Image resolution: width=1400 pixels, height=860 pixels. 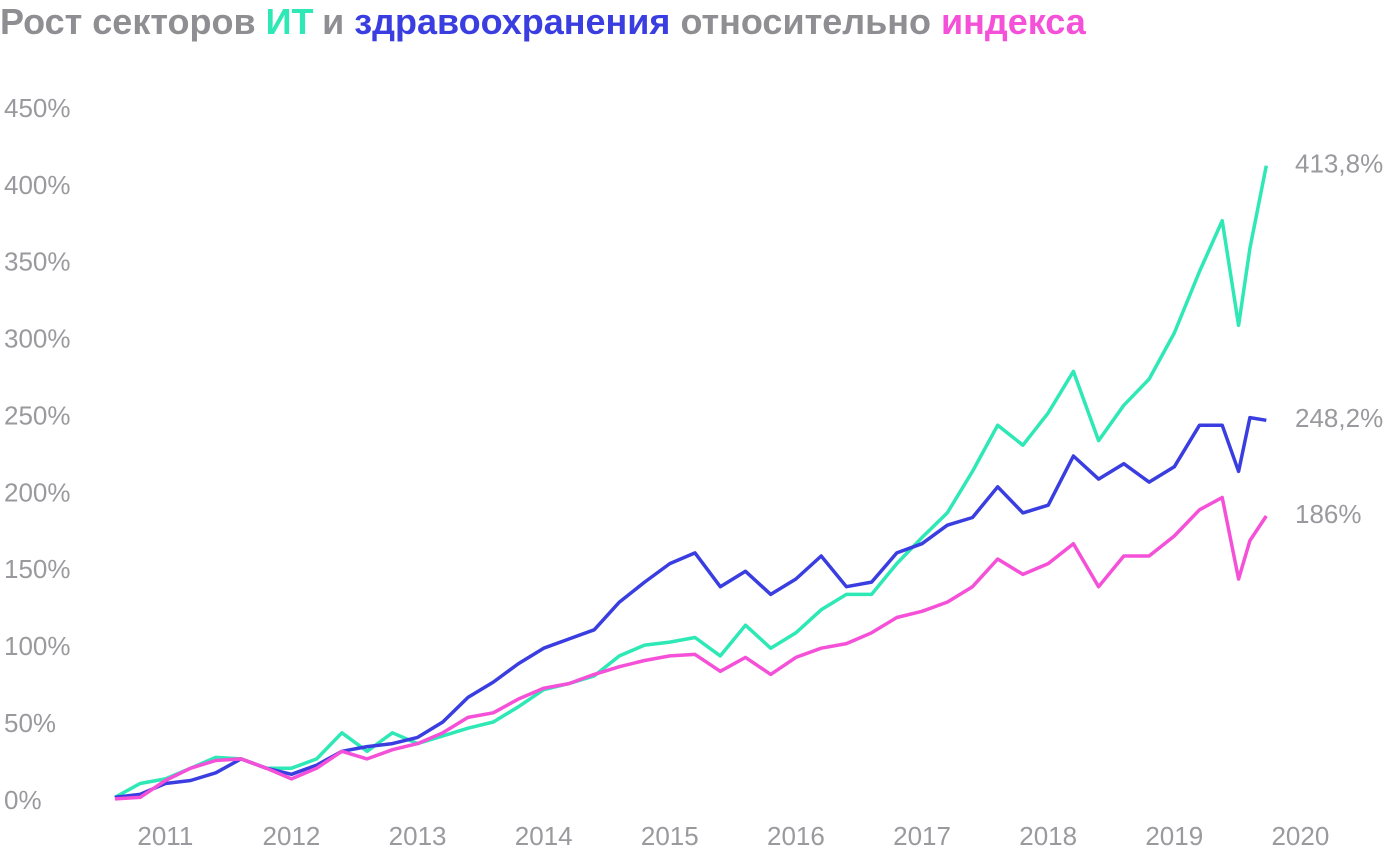 What do you see at coordinates (37, 108) in the screenshot?
I see `y-tick-label: 450%` at bounding box center [37, 108].